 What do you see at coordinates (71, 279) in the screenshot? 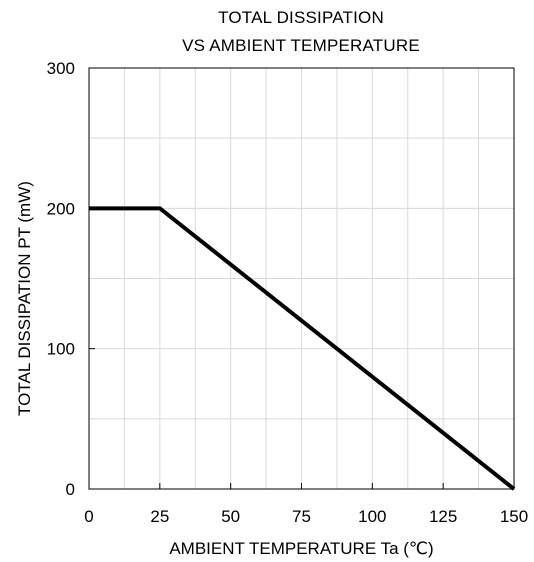
I see `y-tick-labels: 0 100 200 300` at bounding box center [71, 279].